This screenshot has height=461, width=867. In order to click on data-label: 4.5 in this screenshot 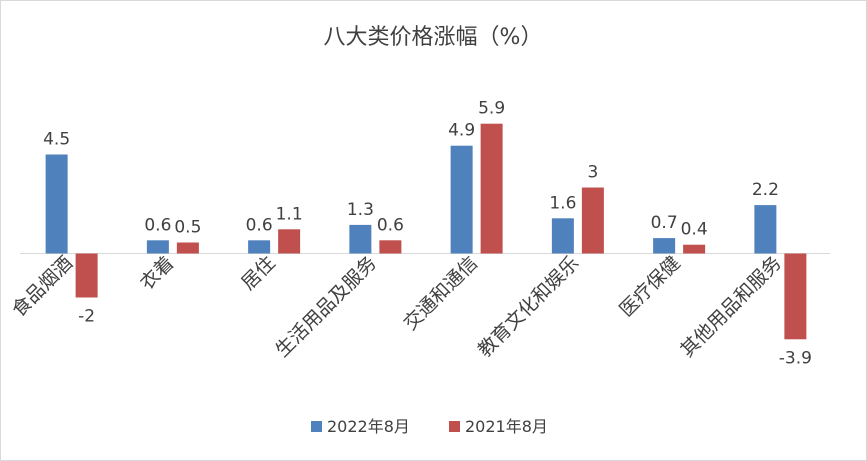, I will do `click(56, 140)`.